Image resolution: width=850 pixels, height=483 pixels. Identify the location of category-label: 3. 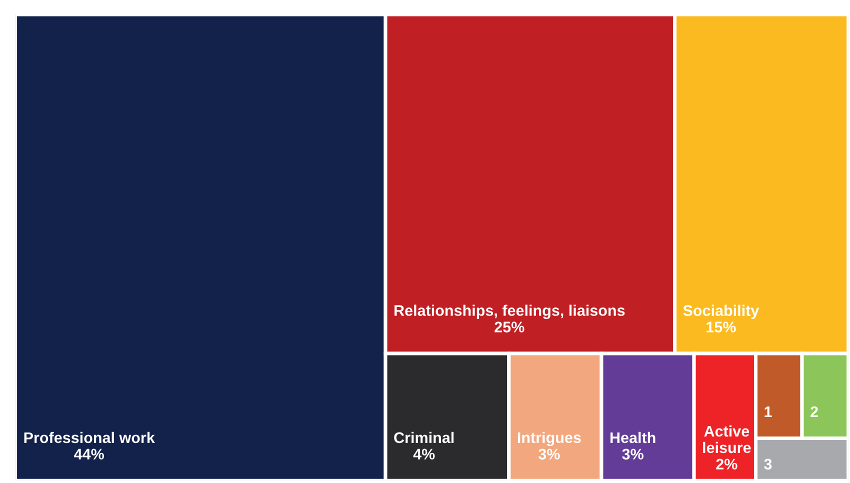
(768, 464).